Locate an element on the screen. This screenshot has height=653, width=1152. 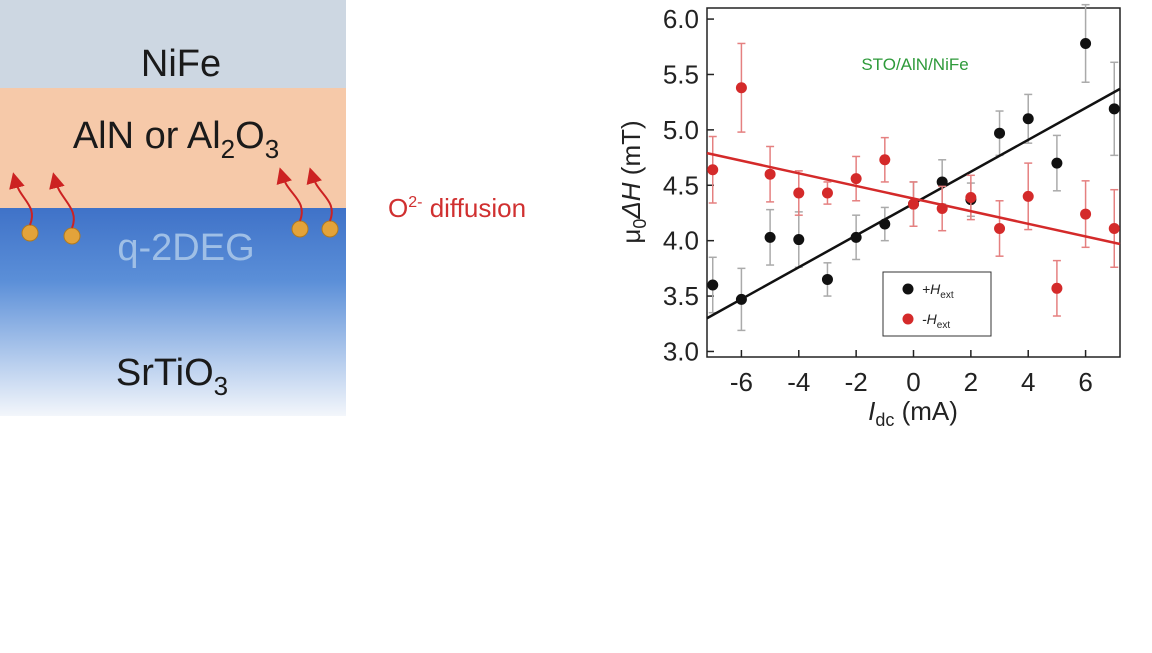
text: SrTiO is located at coordinates (165, 373).